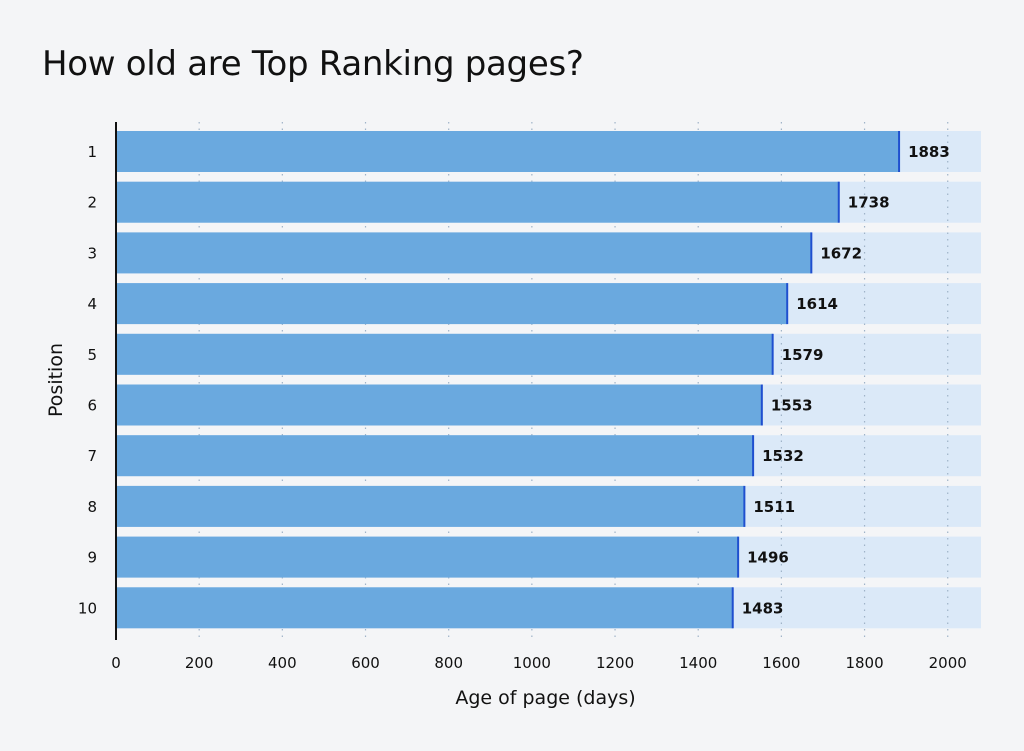 The width and height of the screenshot is (1024, 751). I want to click on y-tick-label: 3, so click(92, 253).